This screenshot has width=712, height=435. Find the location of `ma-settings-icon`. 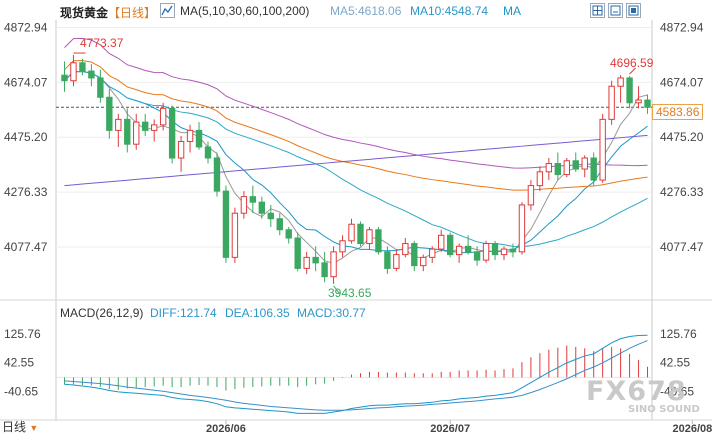

ma-settings-icon is located at coordinates (167, 10).